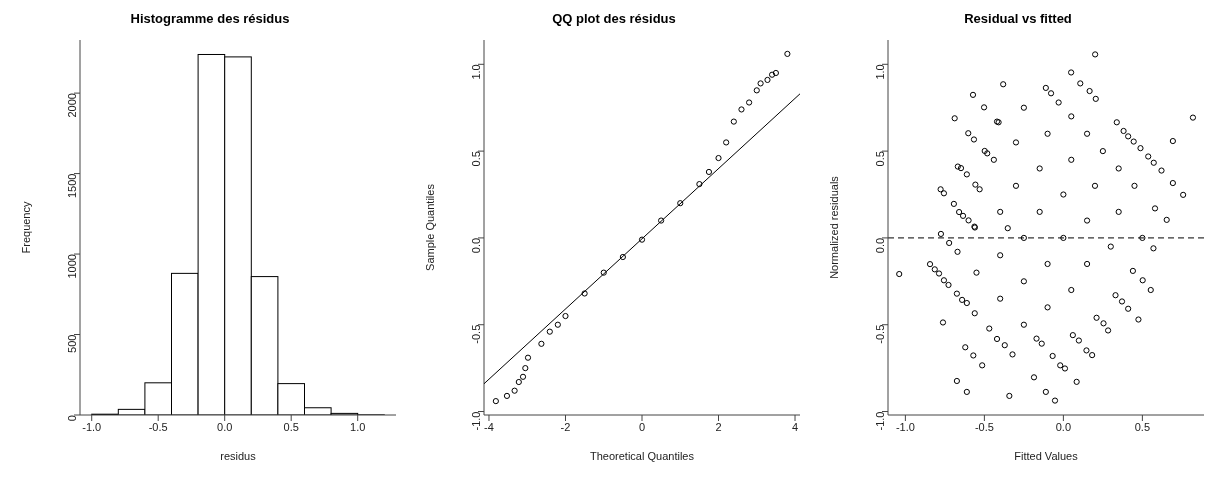 Image resolution: width=1229 pixels, height=490 pixels. I want to click on x-tick-label: -2, so click(565, 426).